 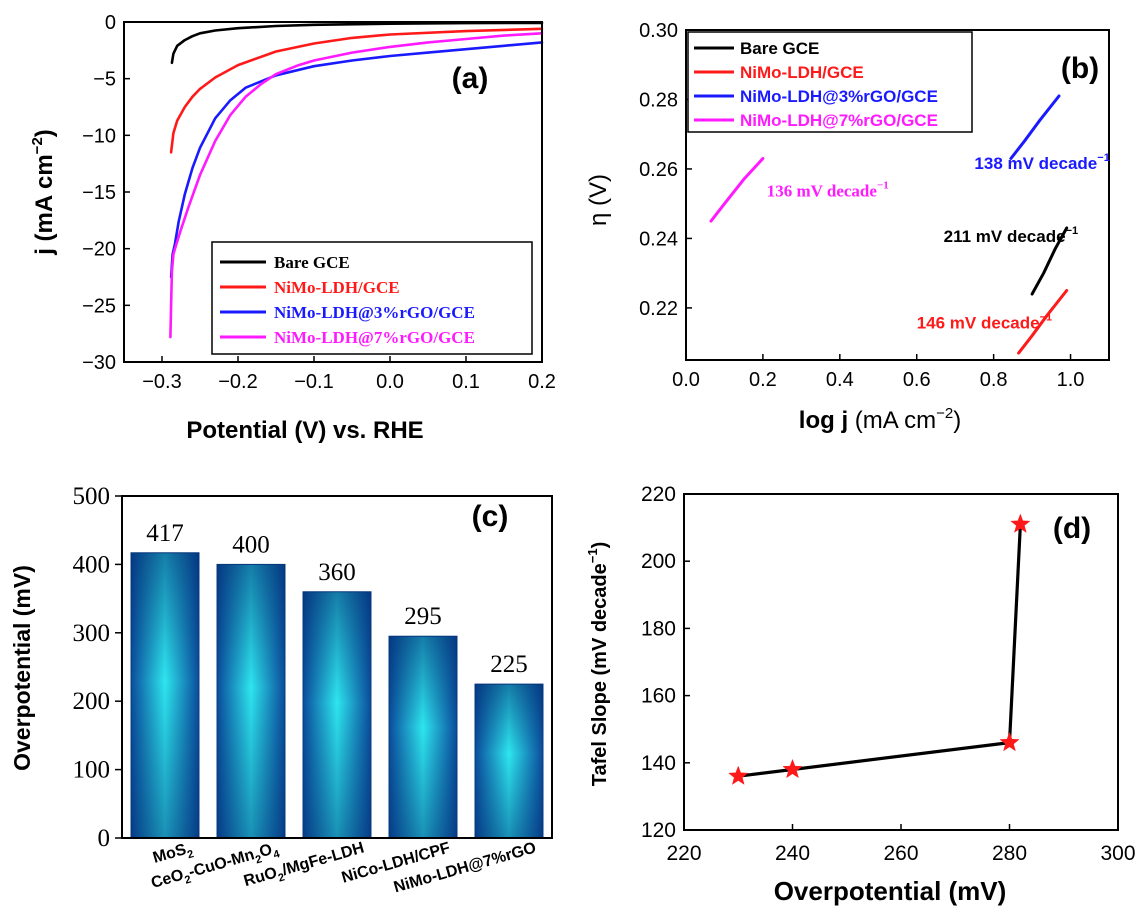 I want to click on x-tick-label: 280, so click(x=1009, y=853).